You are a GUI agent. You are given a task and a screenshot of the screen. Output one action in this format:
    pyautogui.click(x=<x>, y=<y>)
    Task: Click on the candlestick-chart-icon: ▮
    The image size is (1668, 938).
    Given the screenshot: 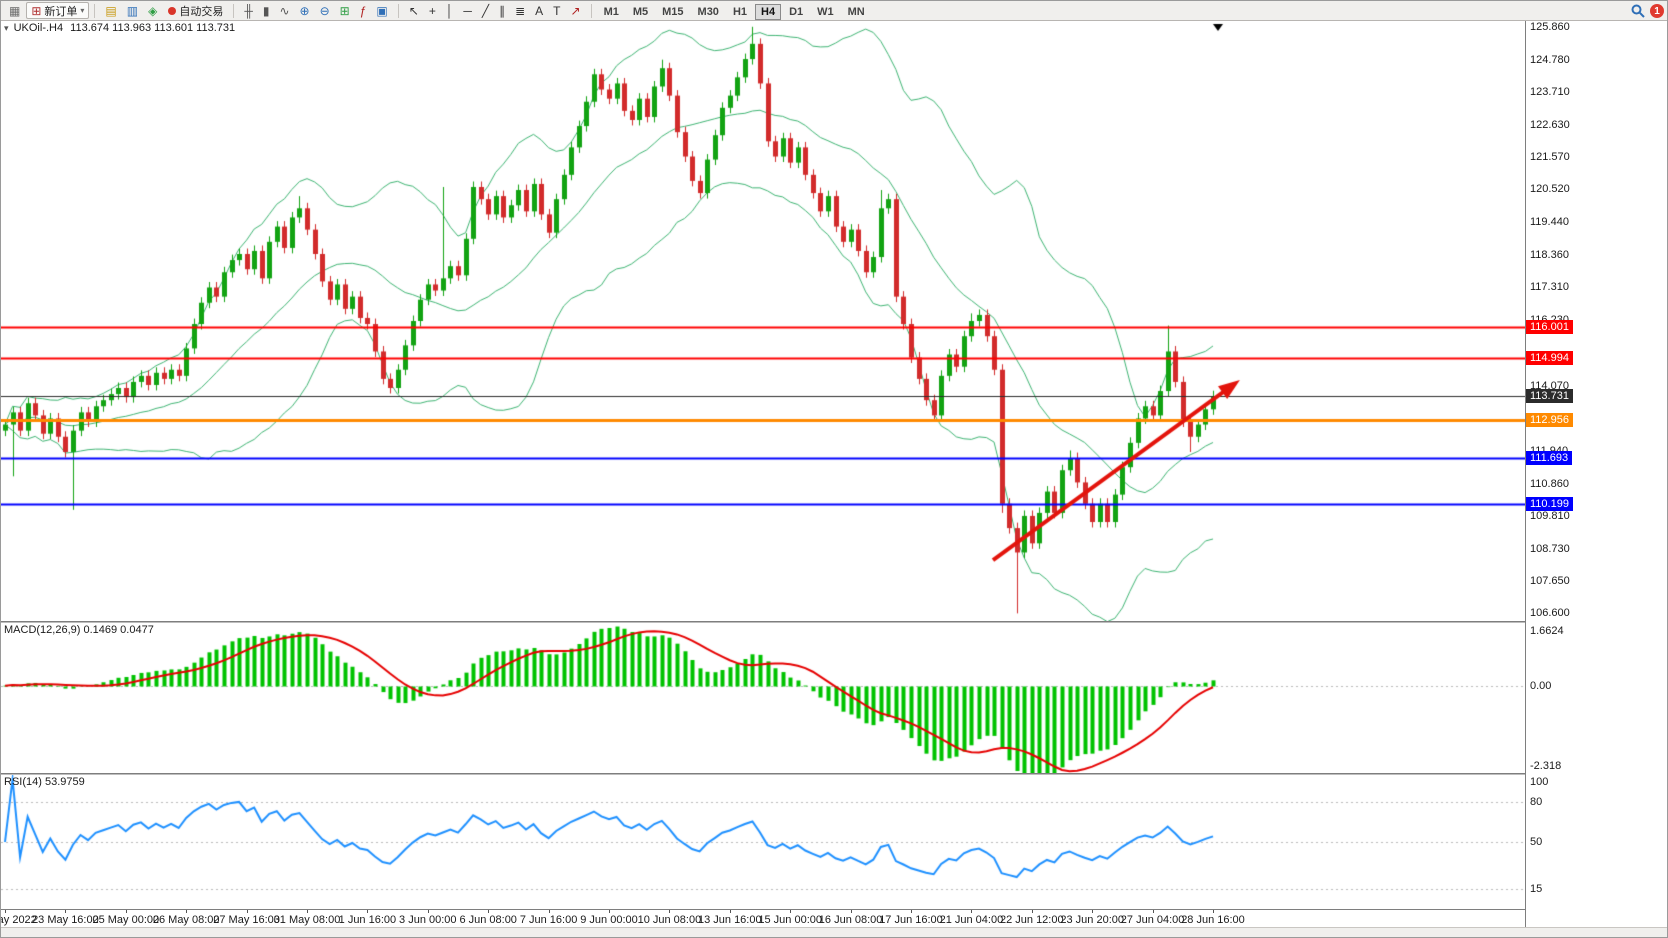 What is the action you would take?
    pyautogui.click(x=266, y=10)
    